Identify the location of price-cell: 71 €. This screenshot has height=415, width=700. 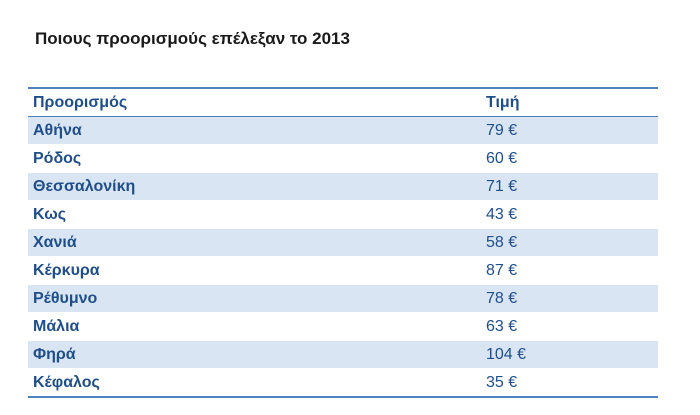
(502, 186).